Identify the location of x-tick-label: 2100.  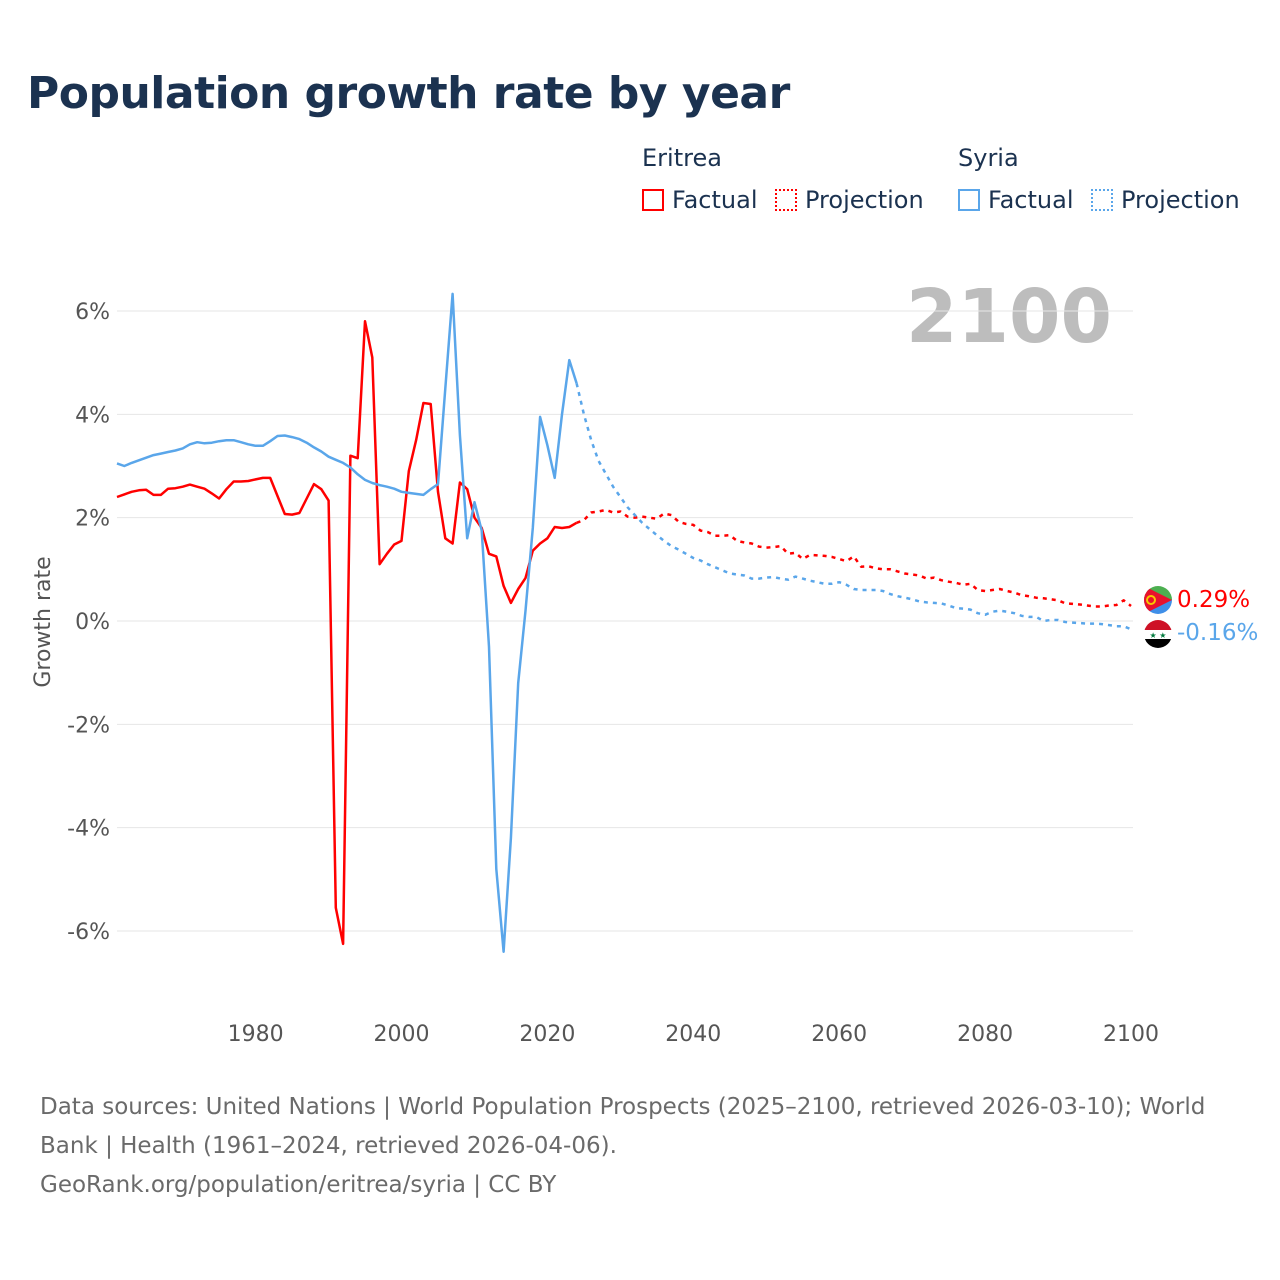
(1131, 1034).